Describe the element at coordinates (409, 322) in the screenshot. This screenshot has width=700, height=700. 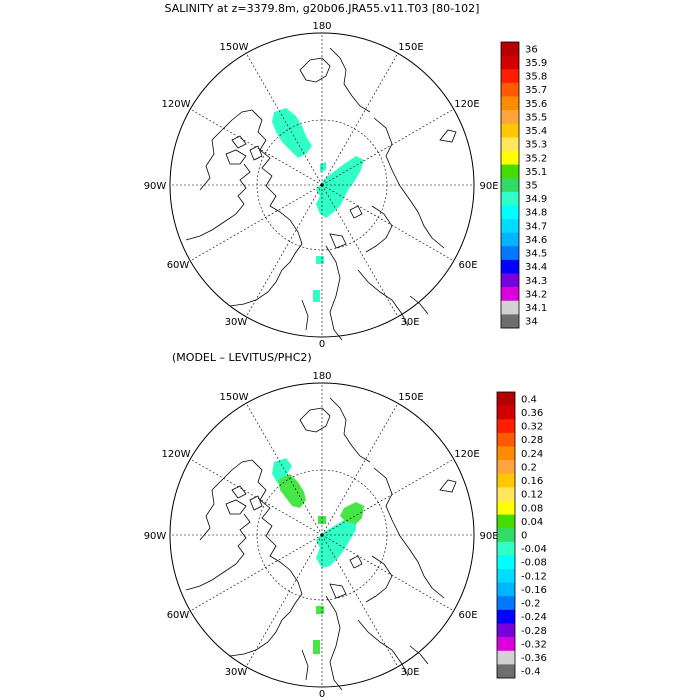
I see `top-lon-label-30e: 30E` at that location.